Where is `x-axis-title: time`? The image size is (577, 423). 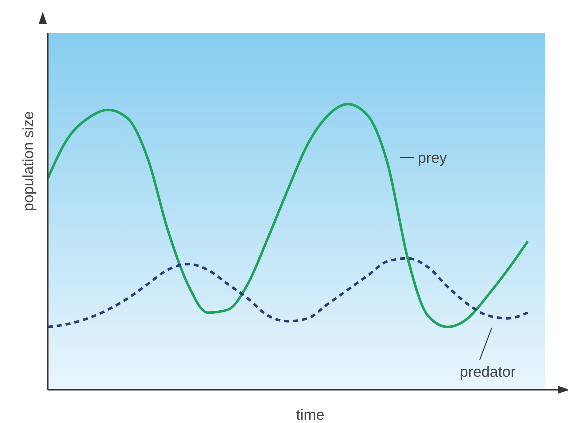
x-axis-title: time is located at coordinates (310, 415).